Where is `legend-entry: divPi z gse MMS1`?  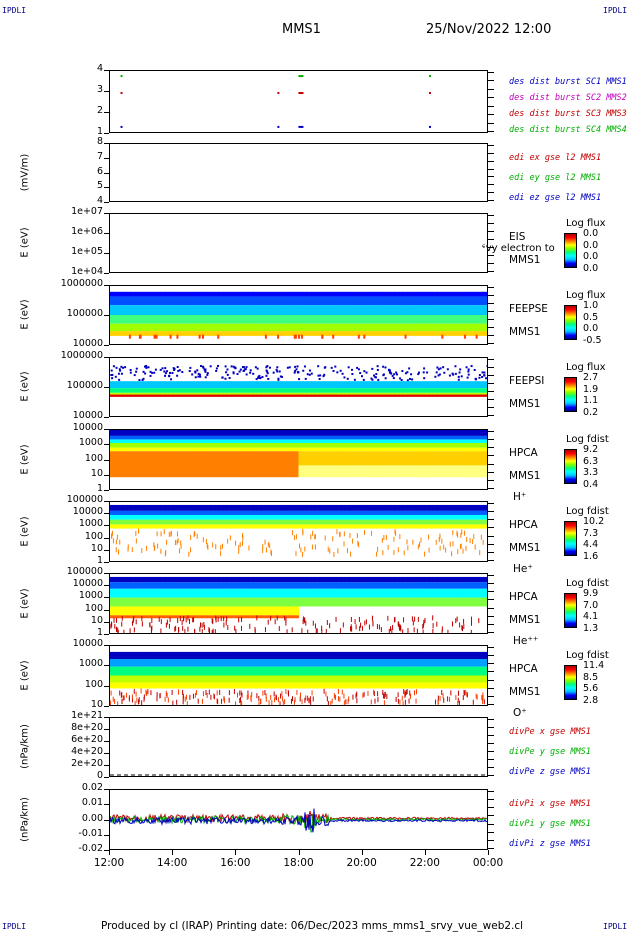
legend-entry: divPi z gse MMS1 is located at coordinates (550, 844).